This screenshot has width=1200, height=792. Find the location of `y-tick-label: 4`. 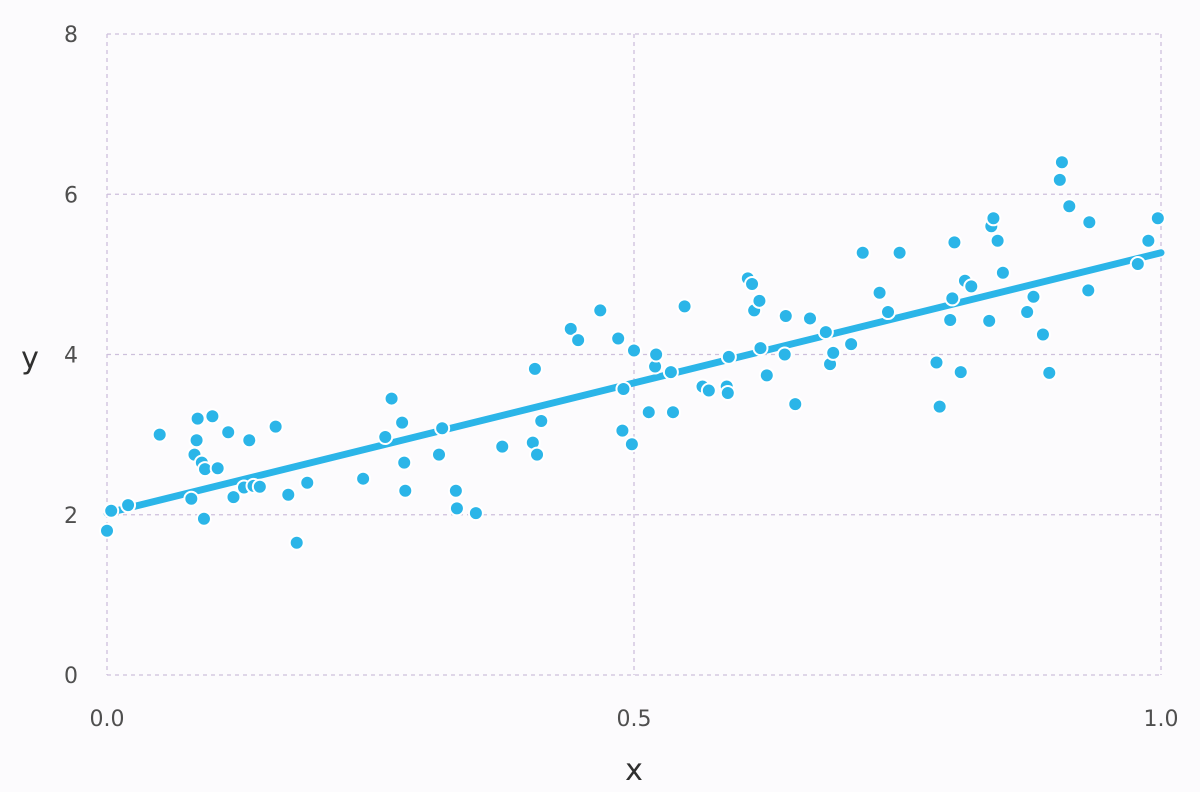

y-tick-label: 4 is located at coordinates (71, 356).